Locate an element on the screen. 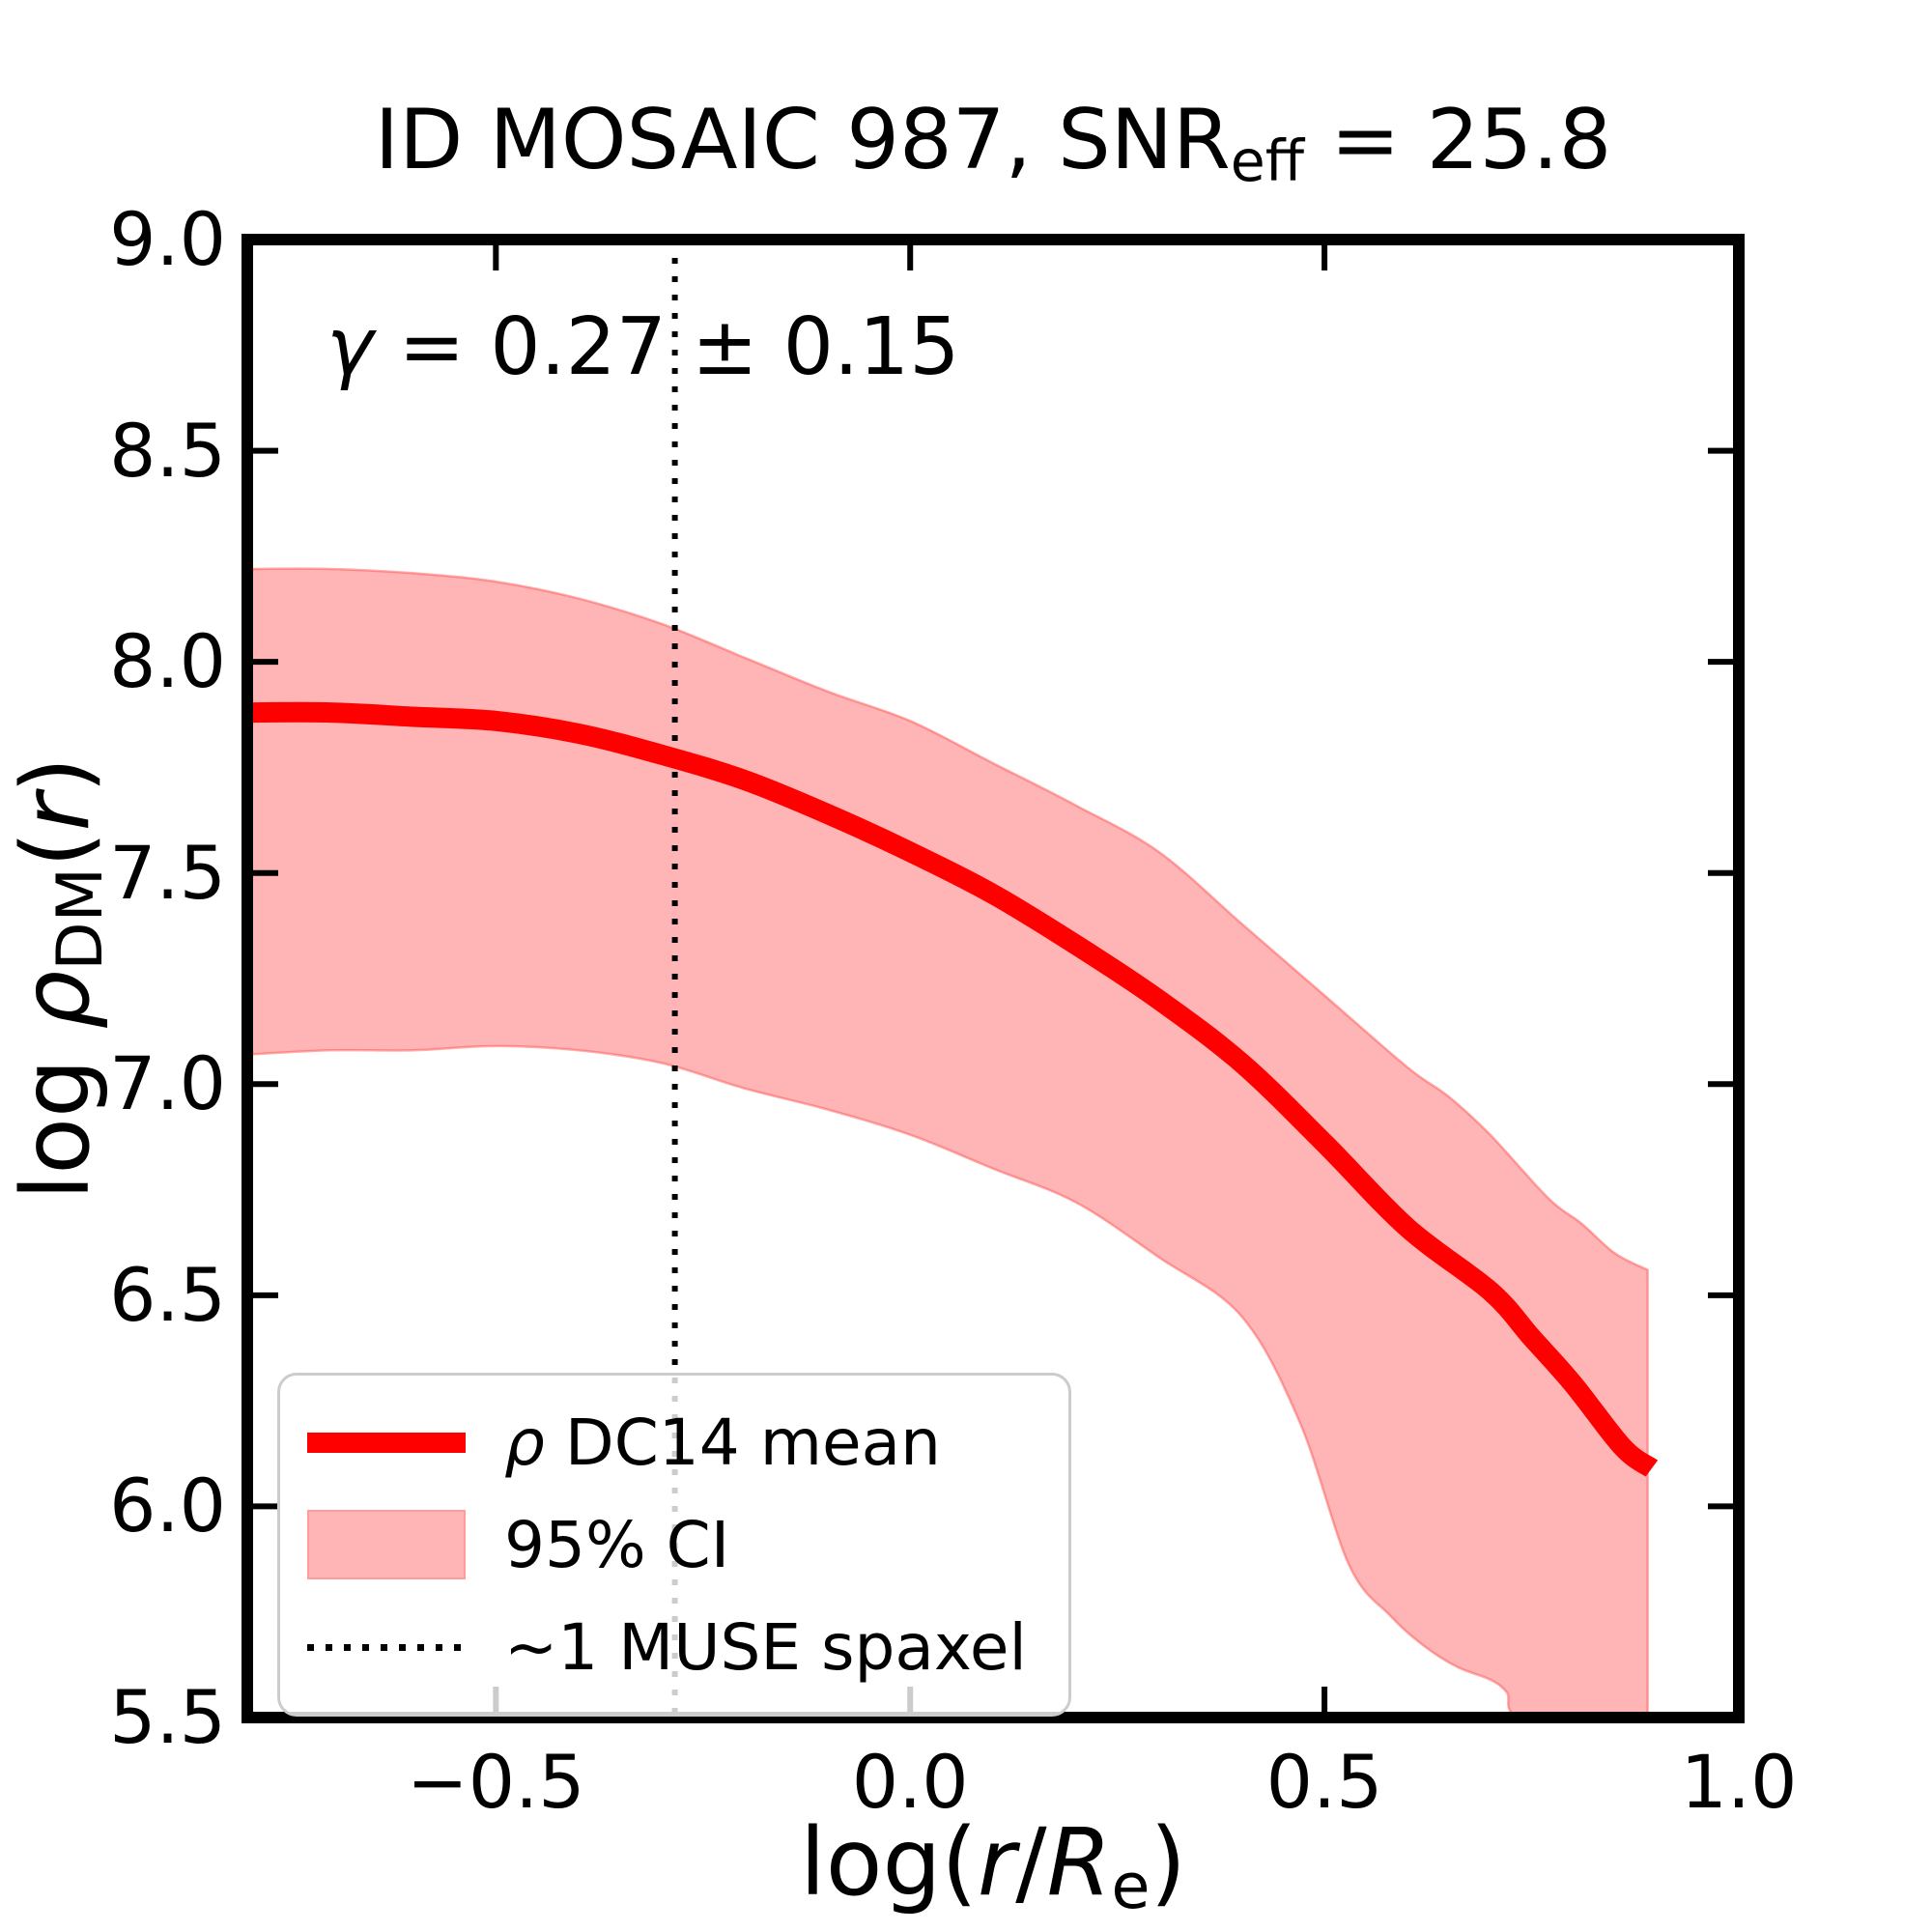 This screenshot has width=1932, height=1932. y-axis-label: log ρDM(r) is located at coordinates (60, 978).